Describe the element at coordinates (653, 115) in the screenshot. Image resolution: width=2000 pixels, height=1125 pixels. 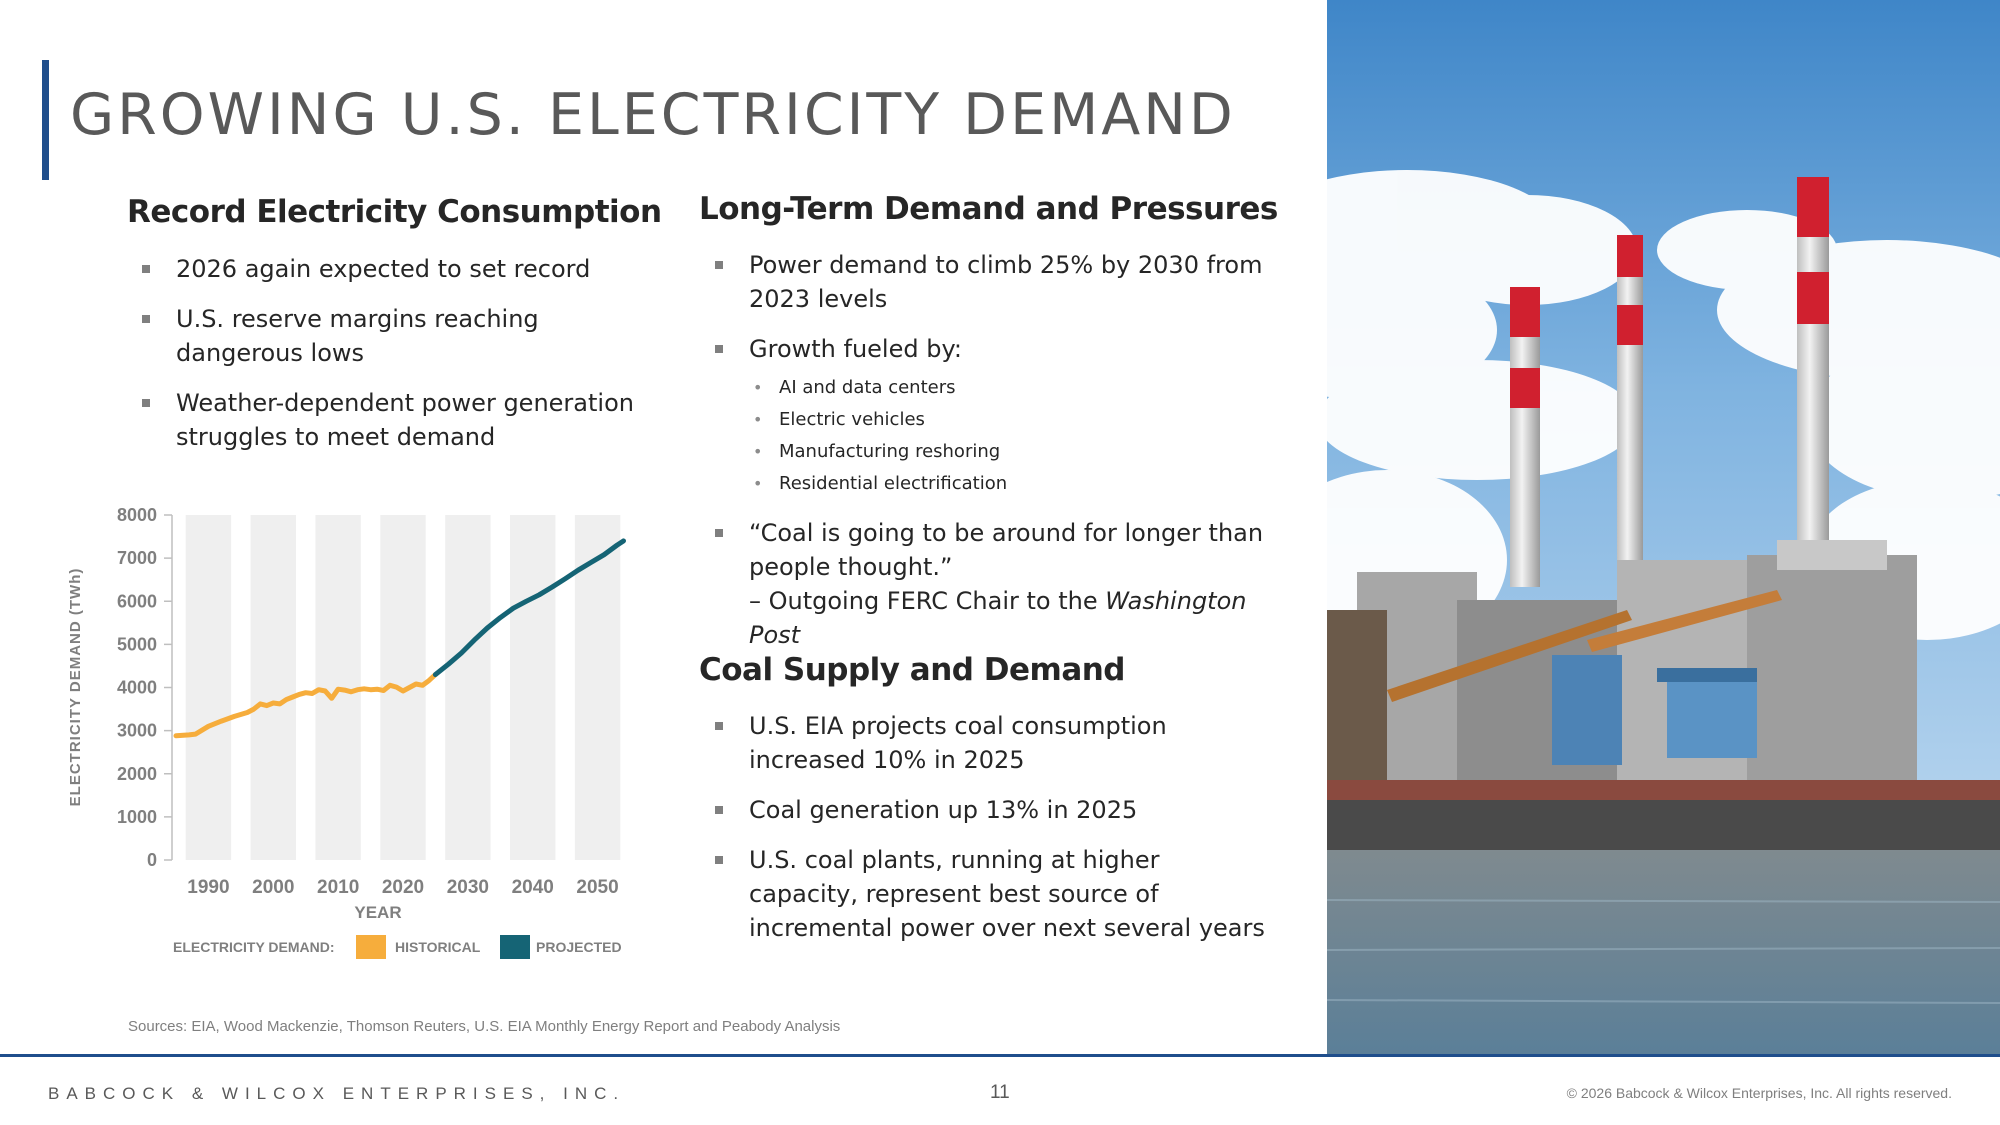
I see `slide-title: GROWING U.S. ELECTRICITY DEMAND` at that location.